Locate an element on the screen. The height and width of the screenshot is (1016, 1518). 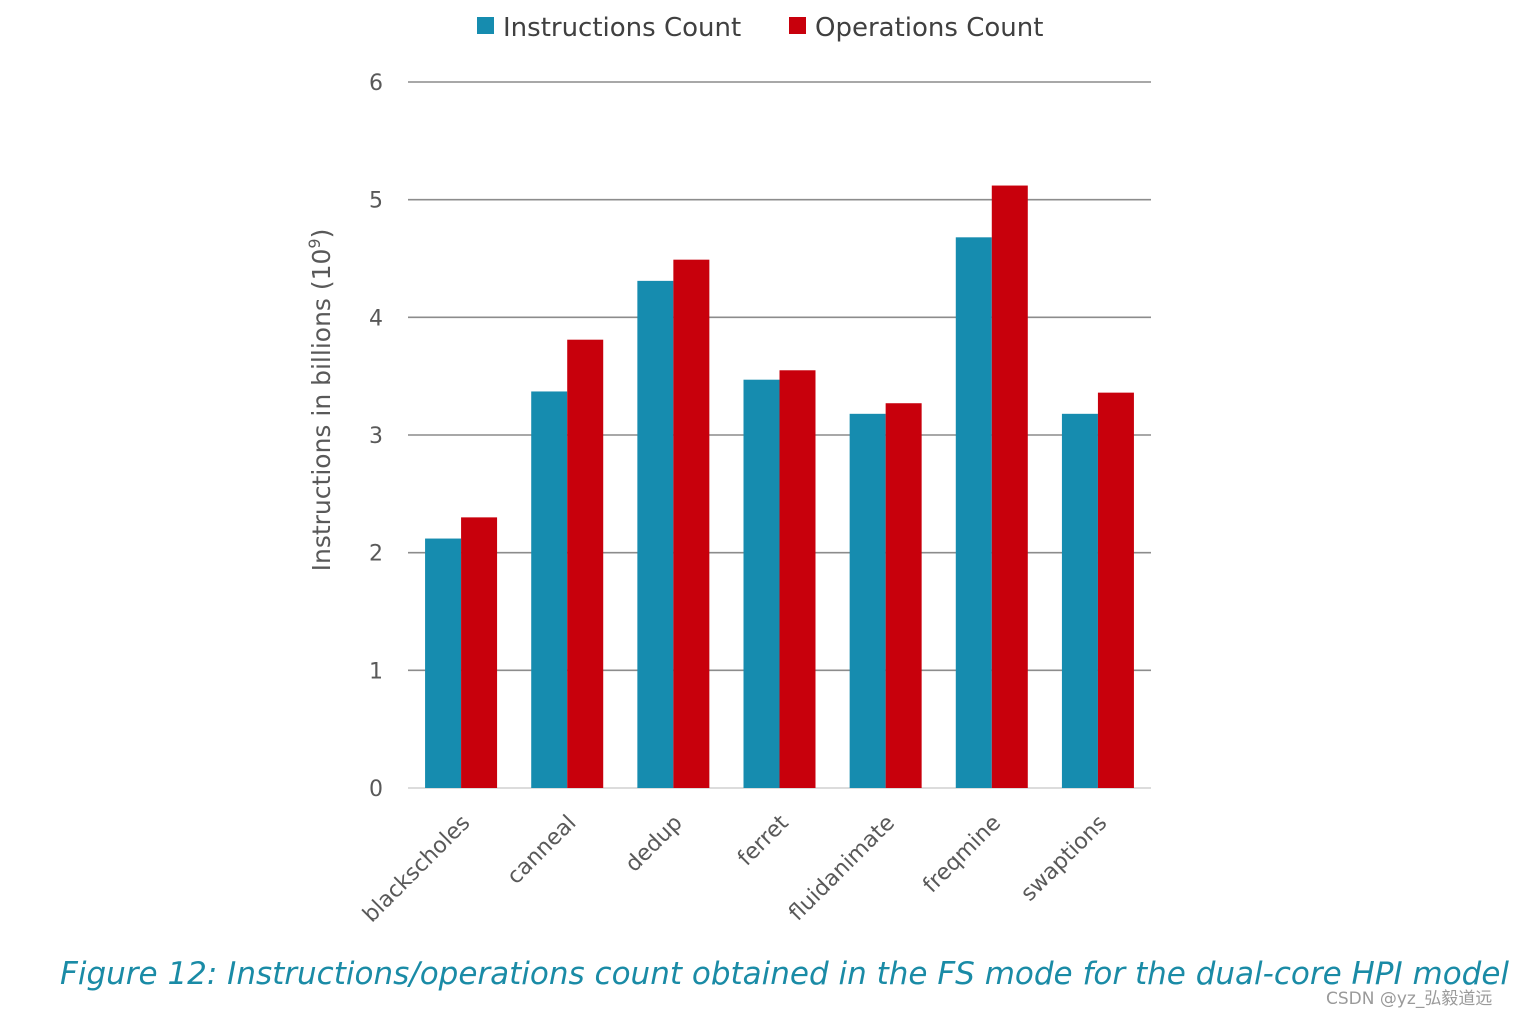
y-tick-label: 0 is located at coordinates (376, 789).